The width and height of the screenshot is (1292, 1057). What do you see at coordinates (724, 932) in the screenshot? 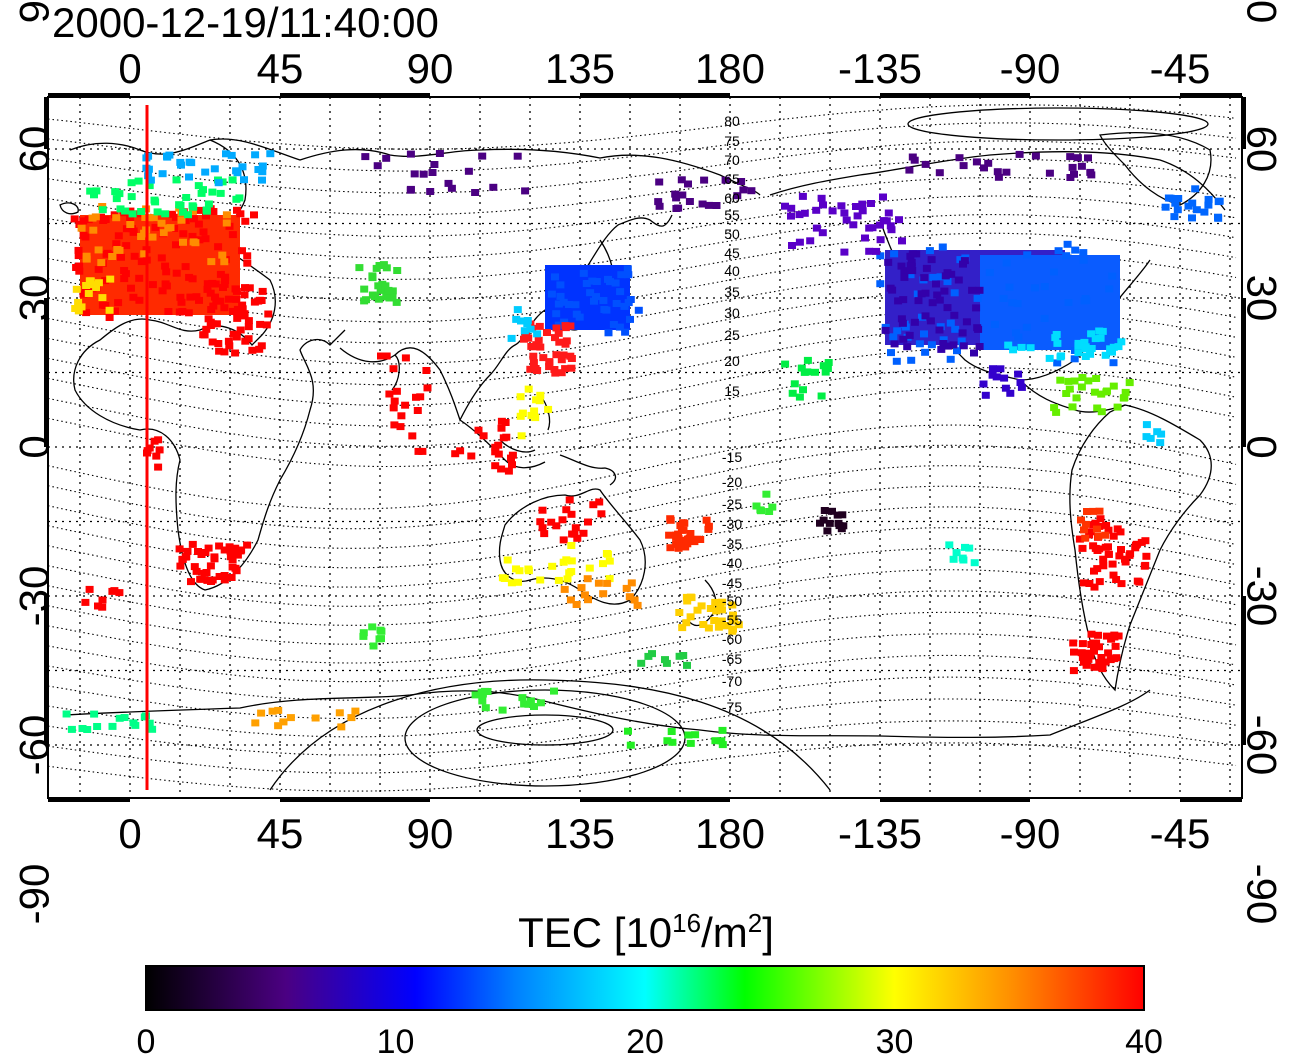
I see `colorbar-label-unit: /m` at bounding box center [724, 932].